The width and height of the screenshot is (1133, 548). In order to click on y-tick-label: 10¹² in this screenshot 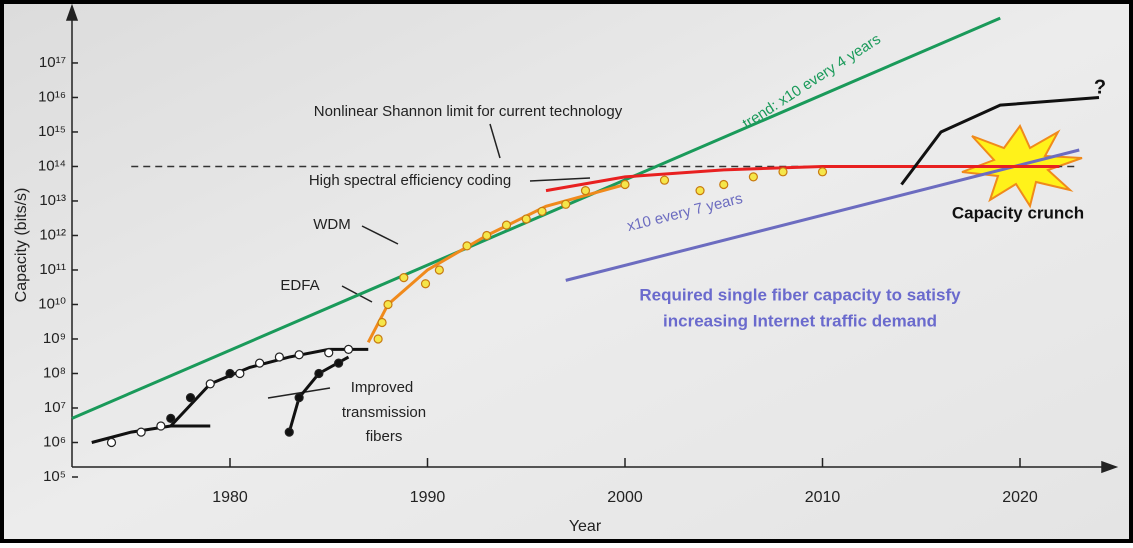, I will do `click(52, 234)`.